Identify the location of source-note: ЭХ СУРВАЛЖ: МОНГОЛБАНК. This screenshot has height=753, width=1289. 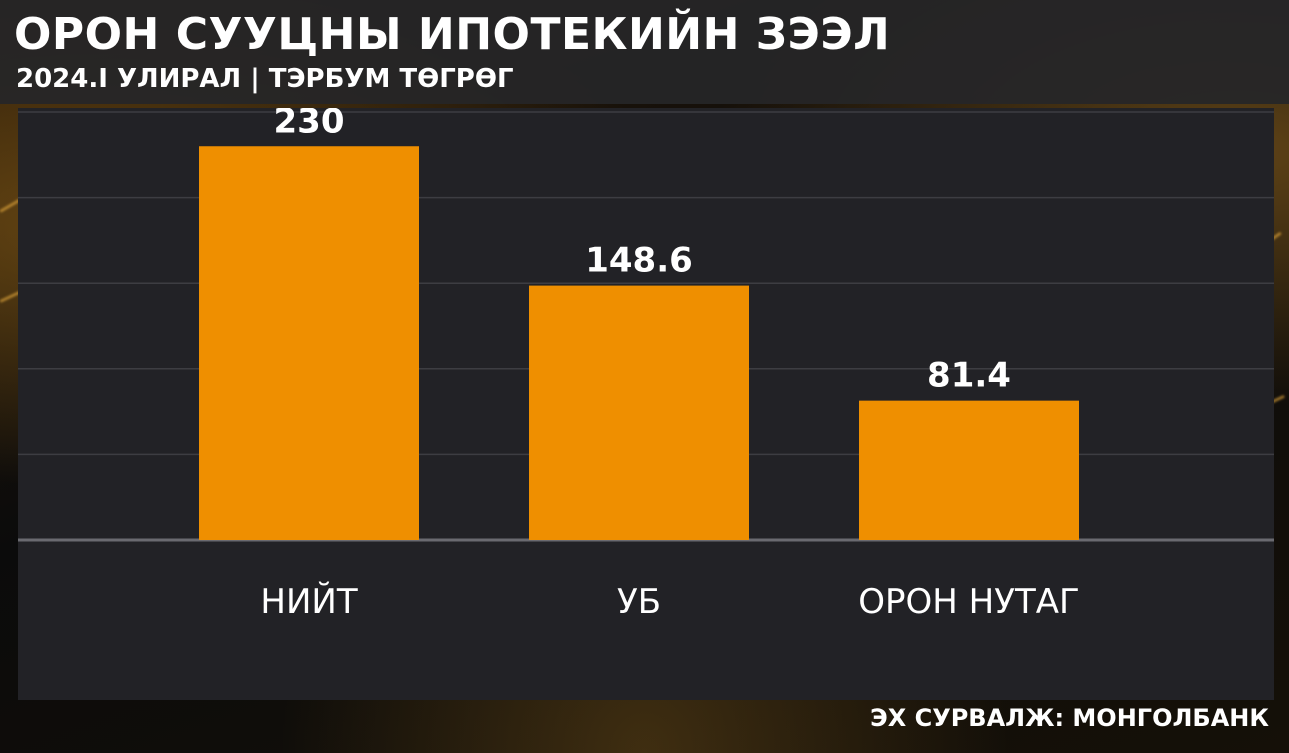
(1069, 718).